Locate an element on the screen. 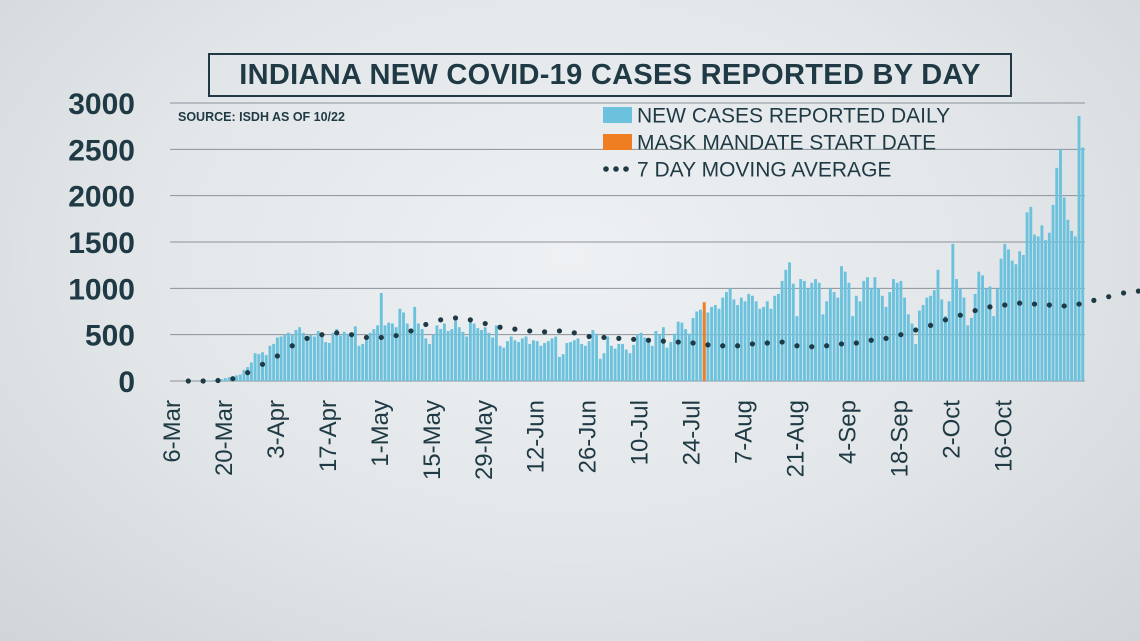 This screenshot has height=641, width=1140. x-tick-label: 16-Oct is located at coordinates (1003, 436).